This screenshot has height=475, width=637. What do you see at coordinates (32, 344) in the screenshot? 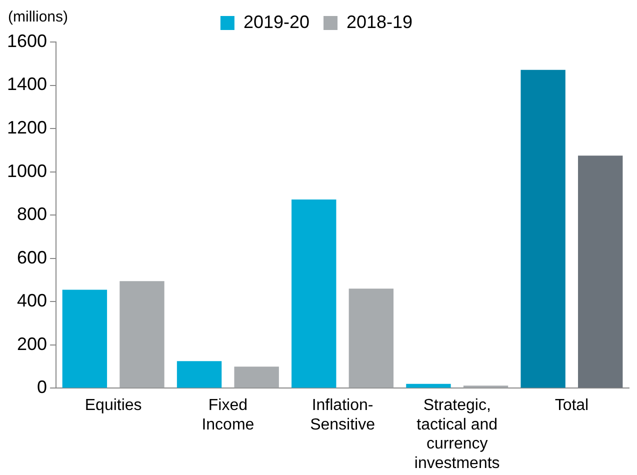
I see `y-tick-label: 200` at bounding box center [32, 344].